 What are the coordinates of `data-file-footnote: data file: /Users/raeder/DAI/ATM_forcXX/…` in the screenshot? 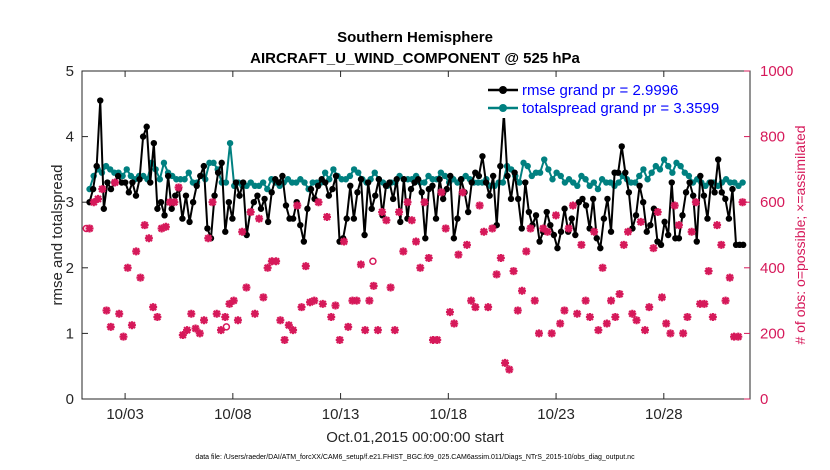 It's located at (415, 457).